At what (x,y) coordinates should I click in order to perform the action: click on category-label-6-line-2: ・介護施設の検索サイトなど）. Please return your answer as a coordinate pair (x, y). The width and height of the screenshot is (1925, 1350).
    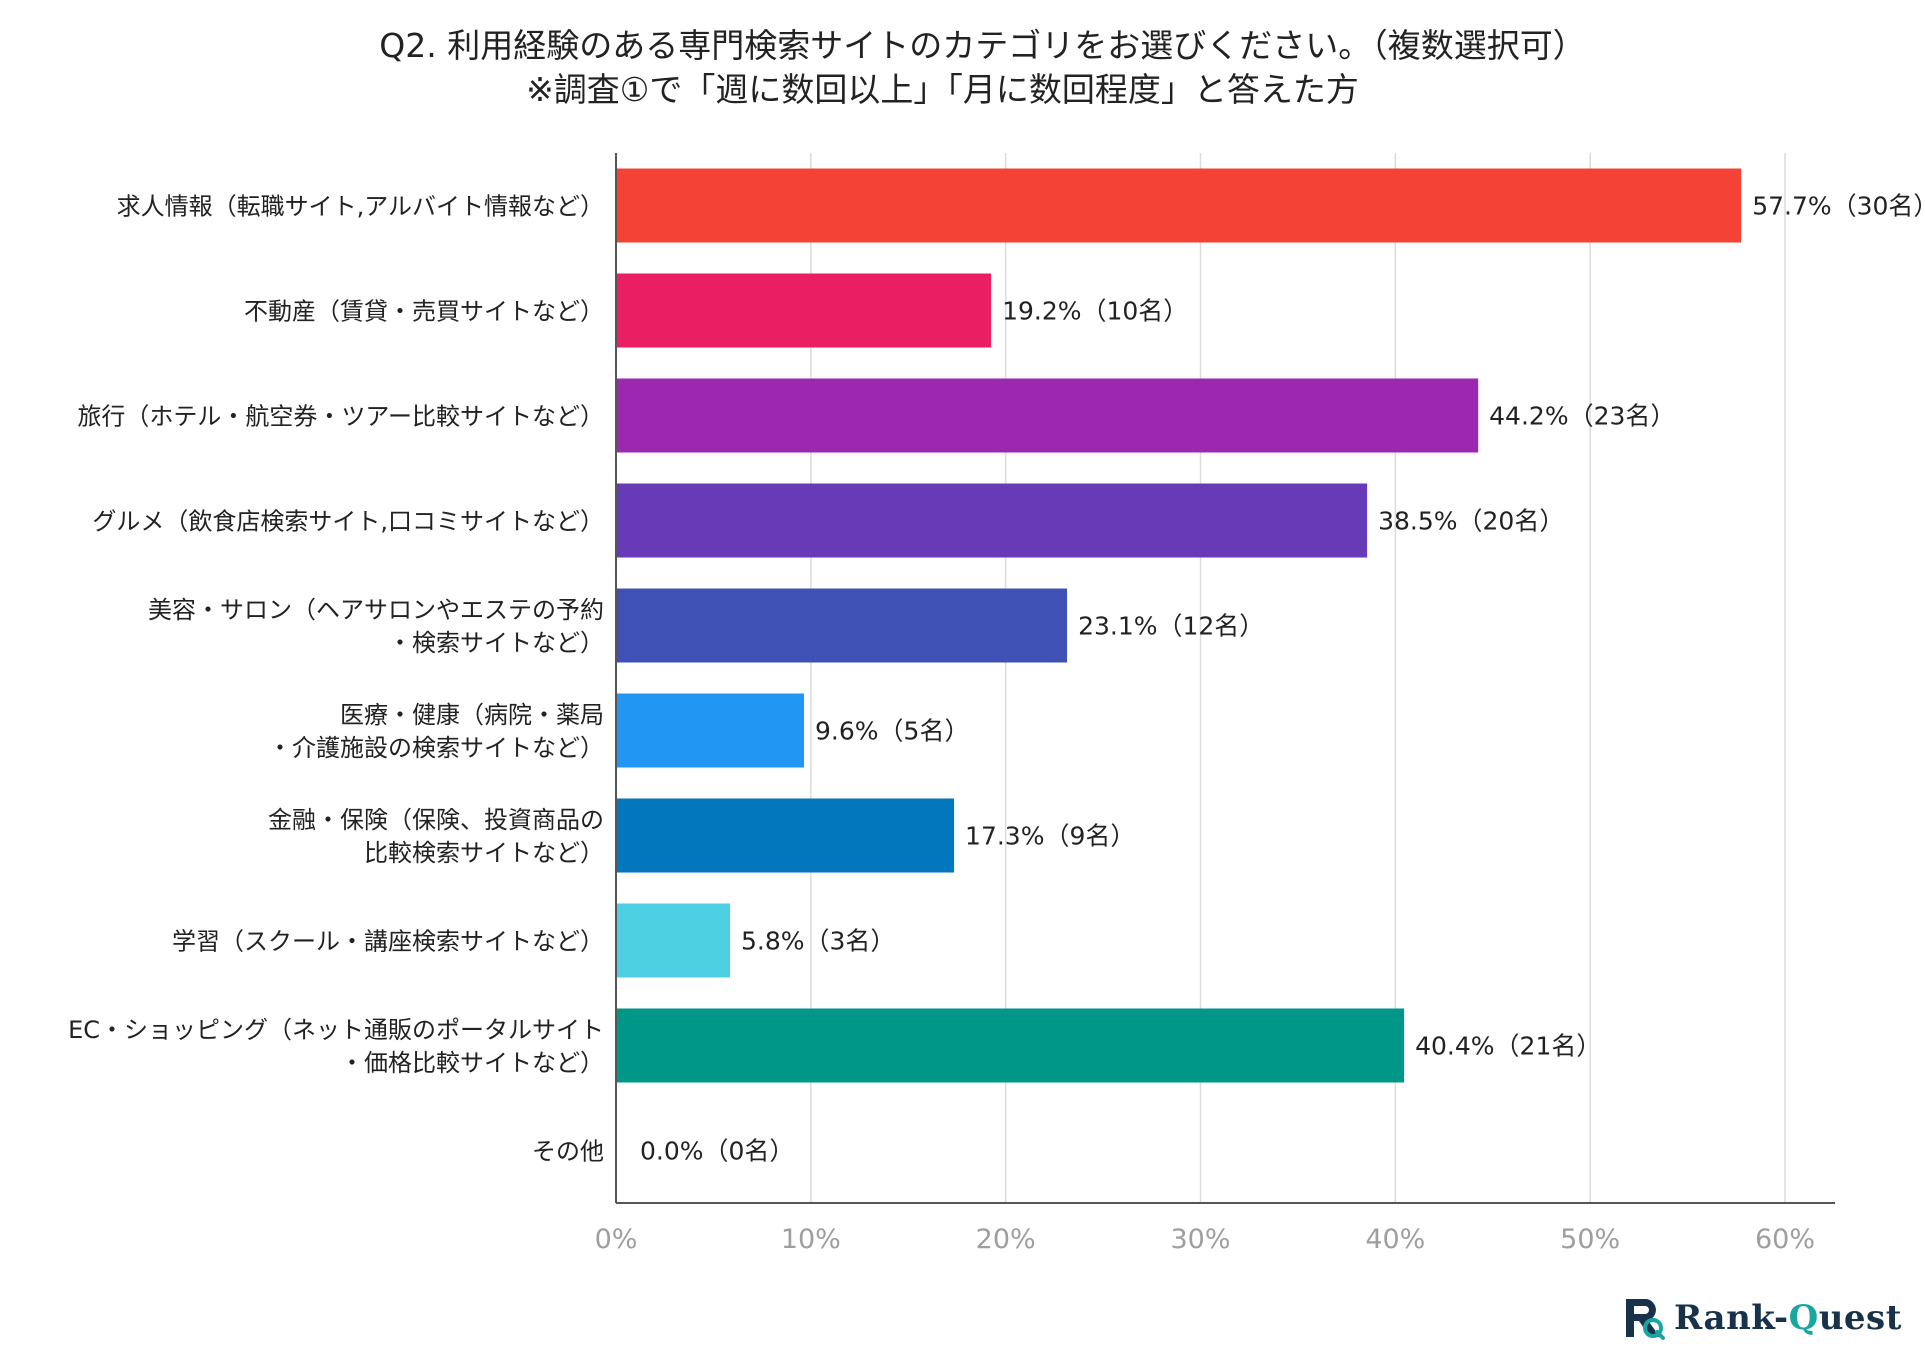
    Looking at the image, I should click on (436, 748).